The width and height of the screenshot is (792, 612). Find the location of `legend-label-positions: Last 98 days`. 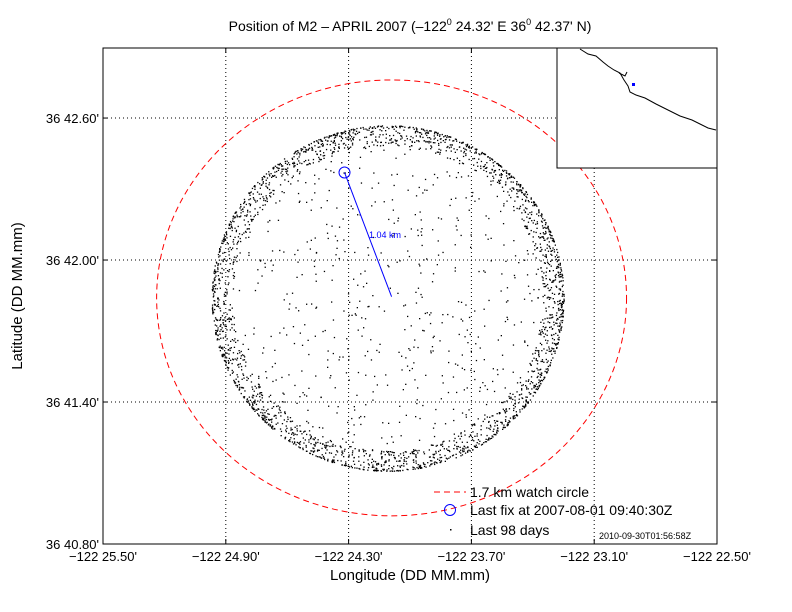

legend-label-positions: Last 98 days is located at coordinates (509, 530).